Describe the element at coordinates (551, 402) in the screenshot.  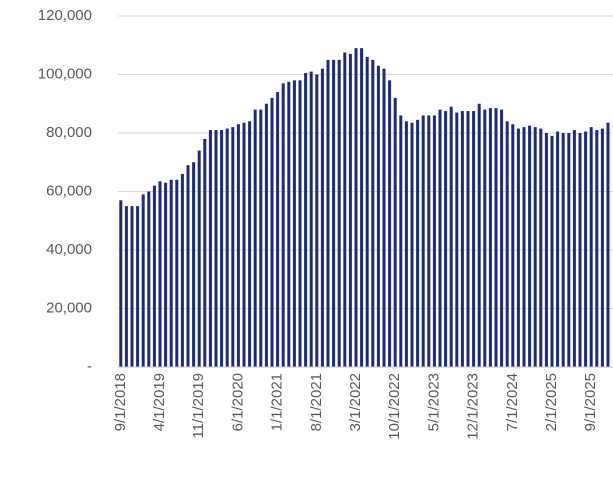
I see `x-tick-label: 2/1/2025` at that location.